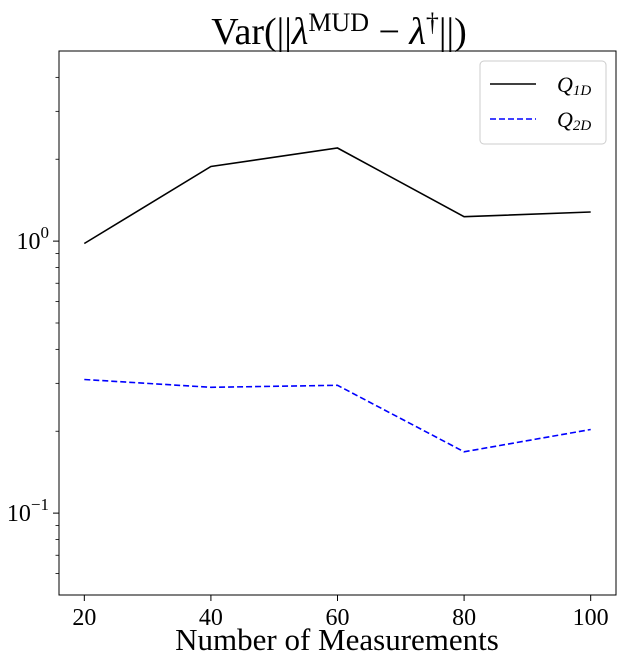  I want to click on chart-title: Var(||λMUD − λ†||), so click(339, 30).